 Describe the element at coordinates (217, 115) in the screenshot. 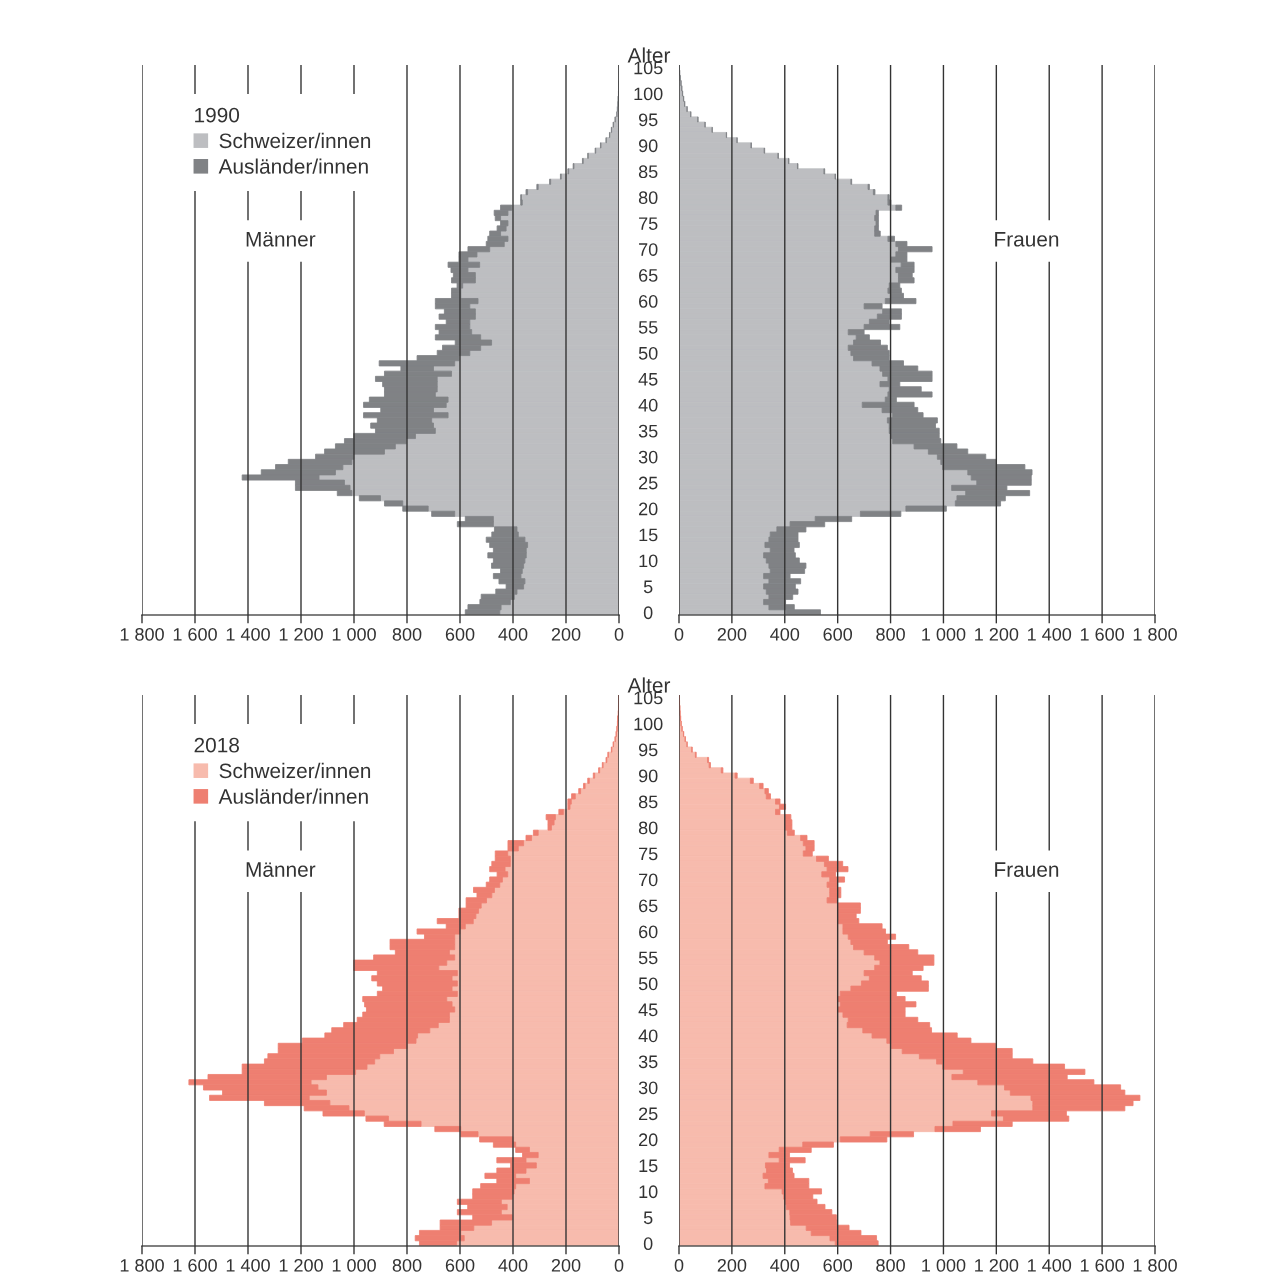

I see `legend-title: 1990` at that location.